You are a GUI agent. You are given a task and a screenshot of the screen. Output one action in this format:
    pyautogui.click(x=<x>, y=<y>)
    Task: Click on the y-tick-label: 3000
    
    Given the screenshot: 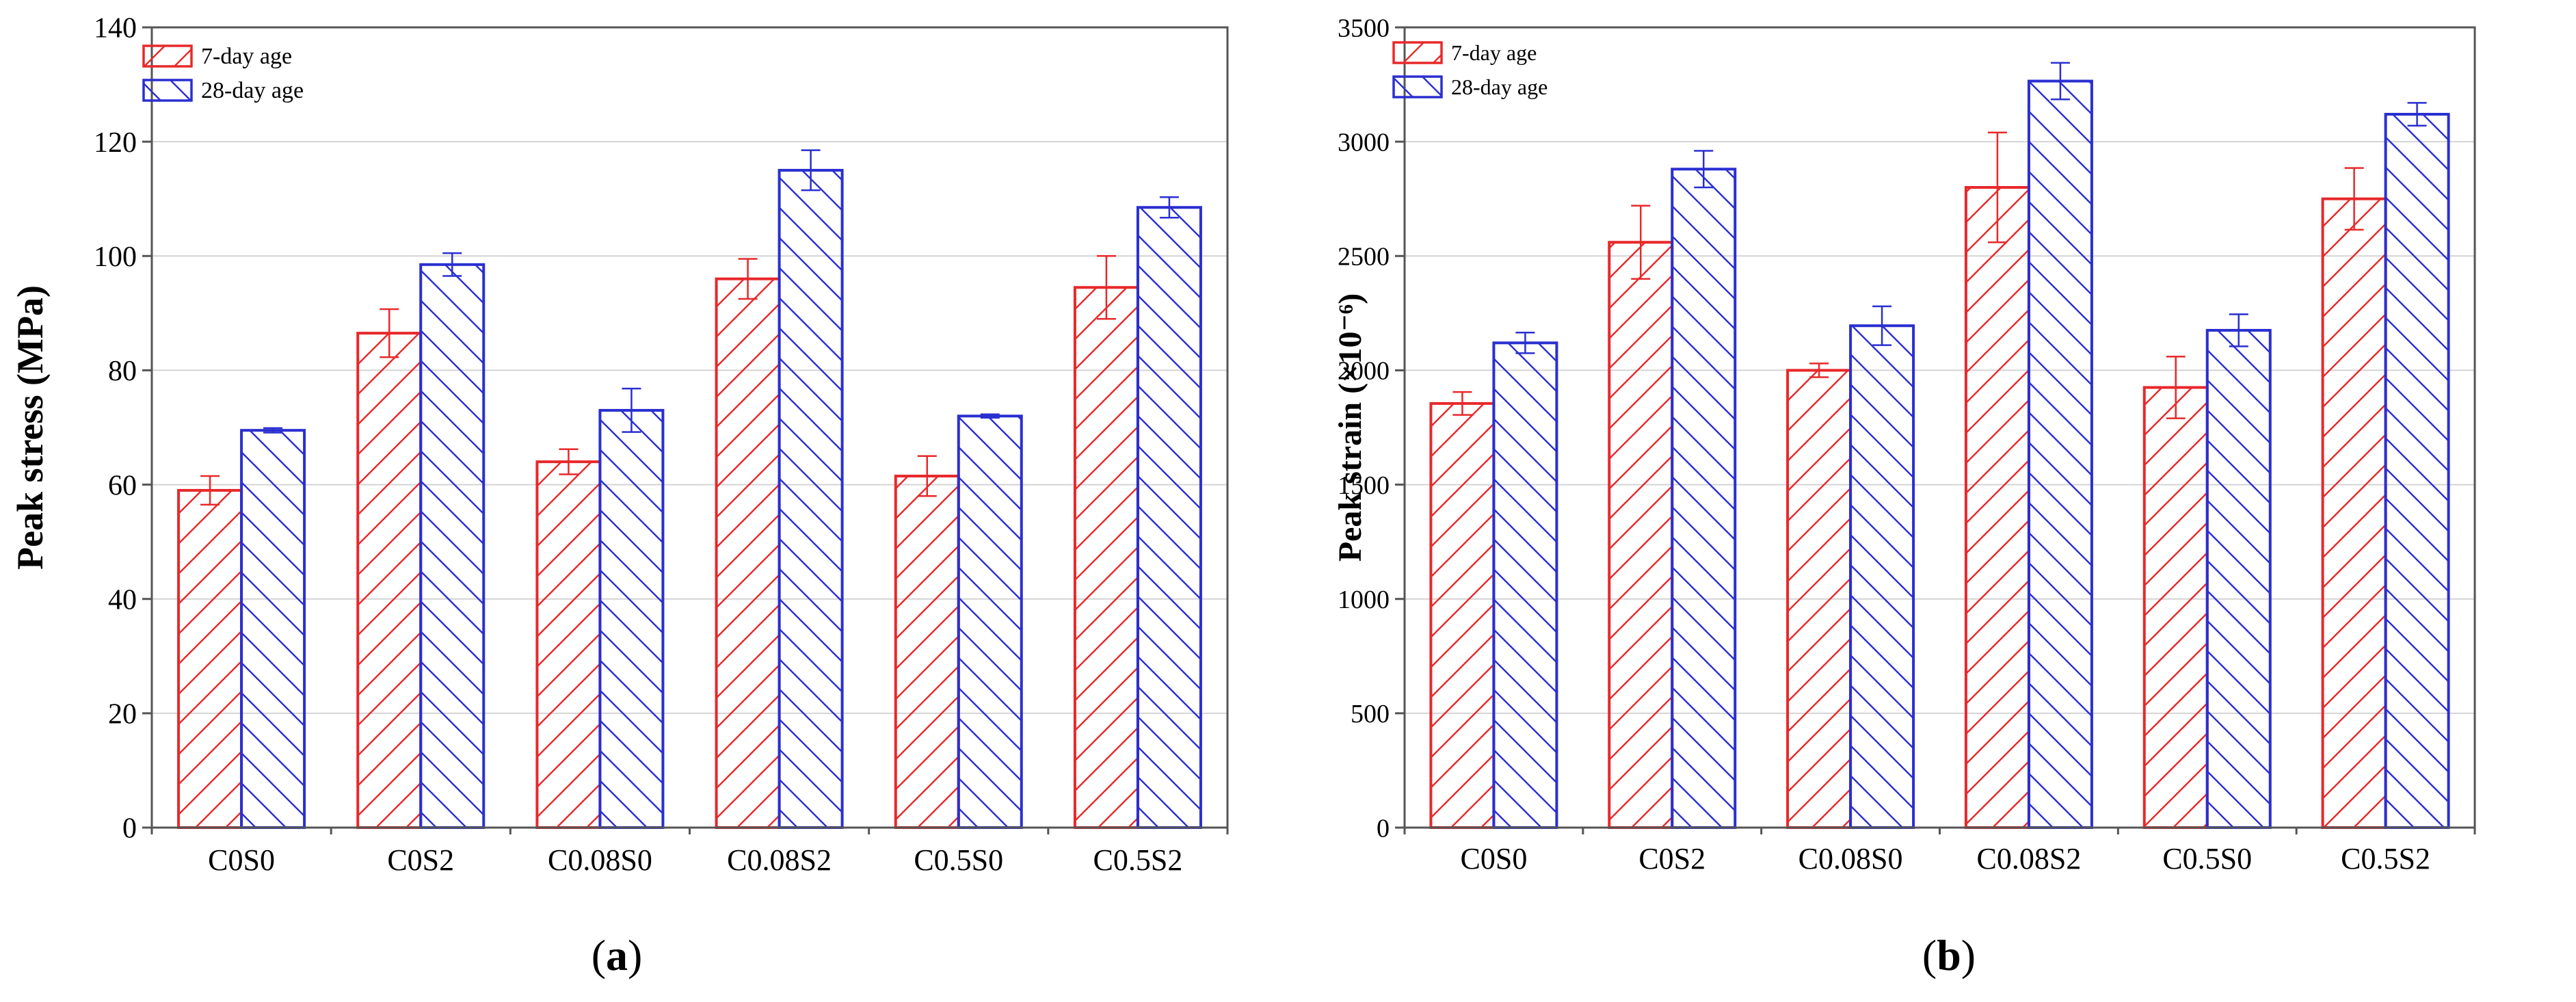 What is the action you would take?
    pyautogui.click(x=1364, y=143)
    